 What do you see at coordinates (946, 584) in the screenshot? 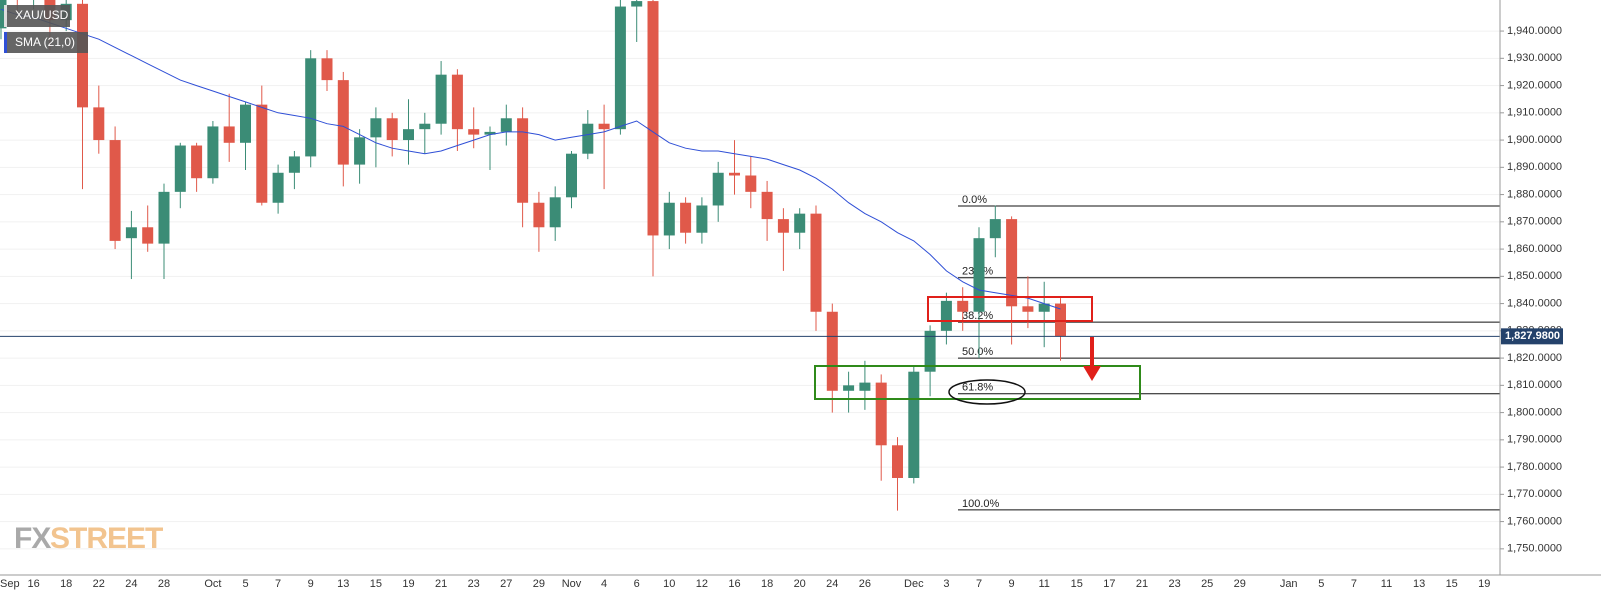
I see `x-tick-label: 3` at bounding box center [946, 584].